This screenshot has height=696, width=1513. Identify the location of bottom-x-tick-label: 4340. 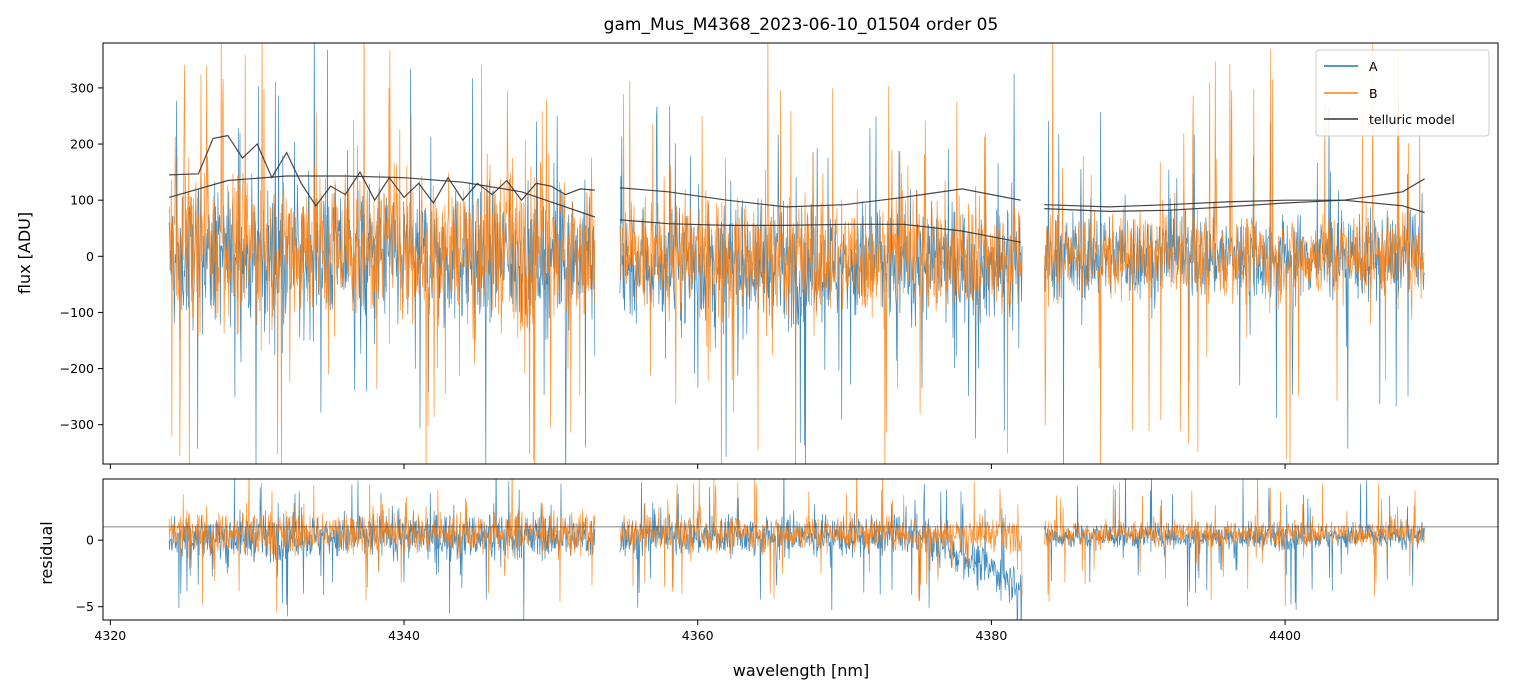
(404, 635).